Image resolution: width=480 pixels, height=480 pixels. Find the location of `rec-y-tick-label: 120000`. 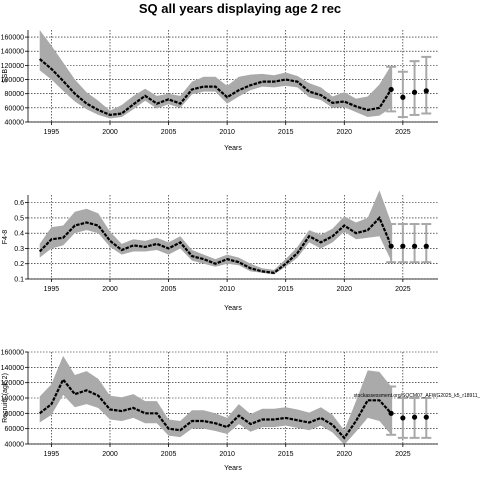

rec-y-tick-label: 120000 is located at coordinates (12, 383).